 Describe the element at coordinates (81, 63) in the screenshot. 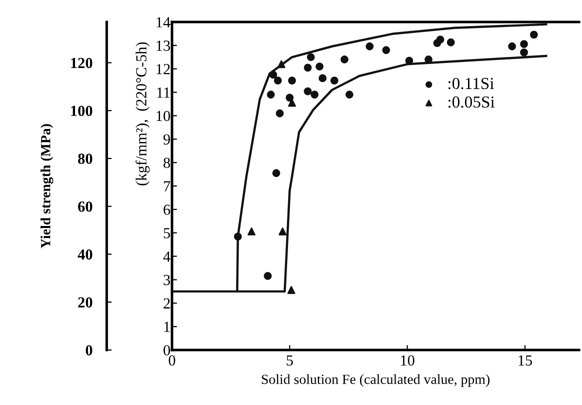

I see `y2-tick-label: 120` at that location.